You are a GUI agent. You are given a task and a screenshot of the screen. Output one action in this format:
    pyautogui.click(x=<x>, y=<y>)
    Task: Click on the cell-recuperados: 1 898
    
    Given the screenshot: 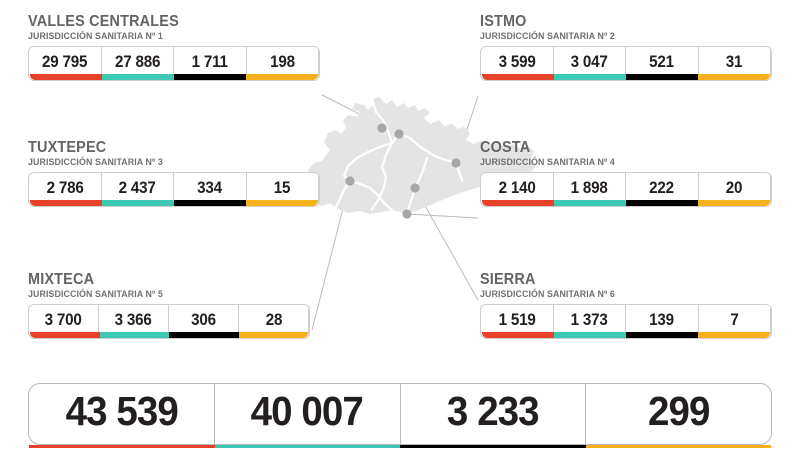 What is the action you would take?
    pyautogui.click(x=590, y=189)
    